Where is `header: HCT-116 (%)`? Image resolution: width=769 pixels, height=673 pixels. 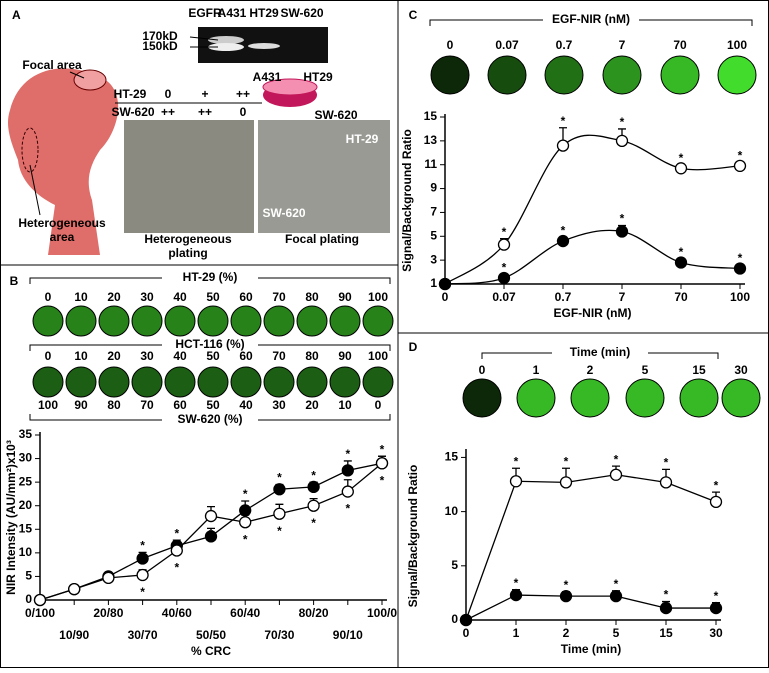 header: HCT-116 (%) is located at coordinates (209, 344).